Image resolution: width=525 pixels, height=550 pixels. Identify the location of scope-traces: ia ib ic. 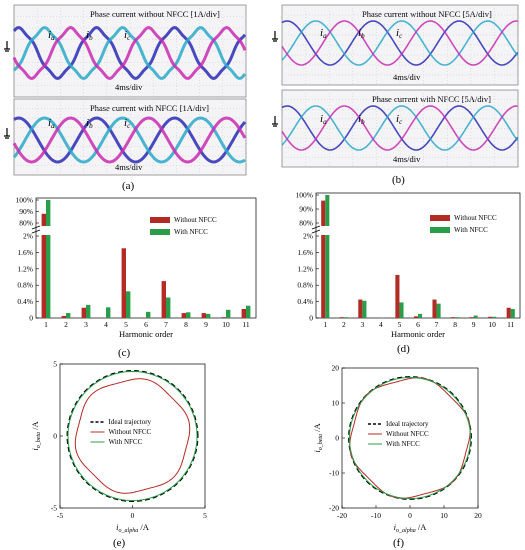
(125, 51).